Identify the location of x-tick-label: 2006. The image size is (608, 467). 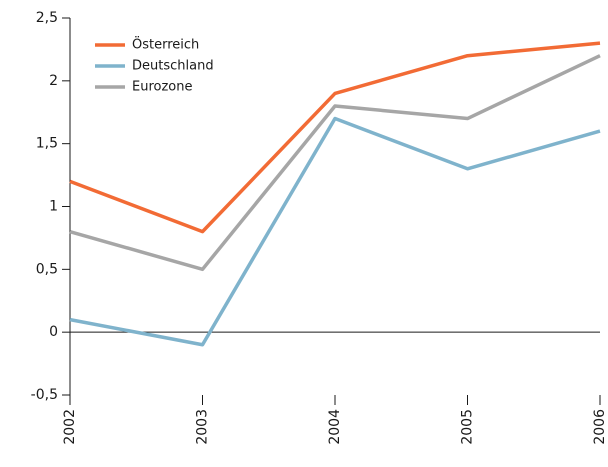
(600, 427).